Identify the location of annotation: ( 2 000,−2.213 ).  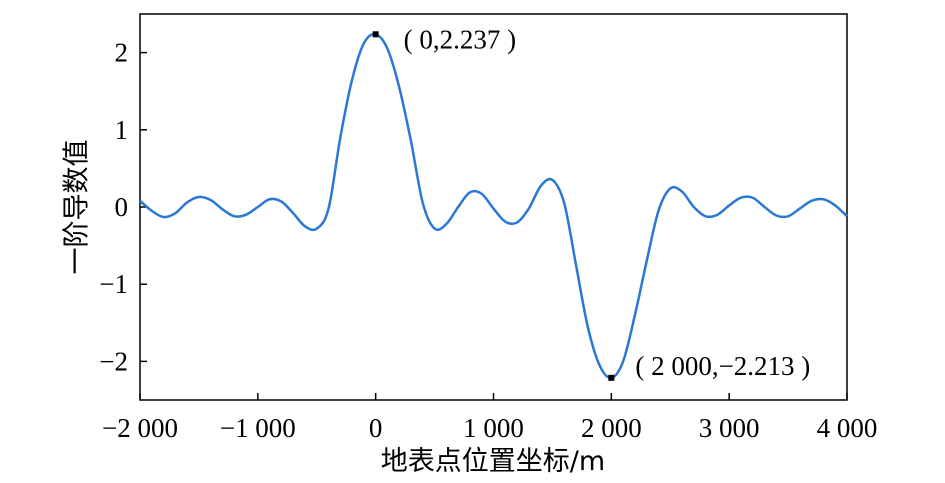
(722, 366).